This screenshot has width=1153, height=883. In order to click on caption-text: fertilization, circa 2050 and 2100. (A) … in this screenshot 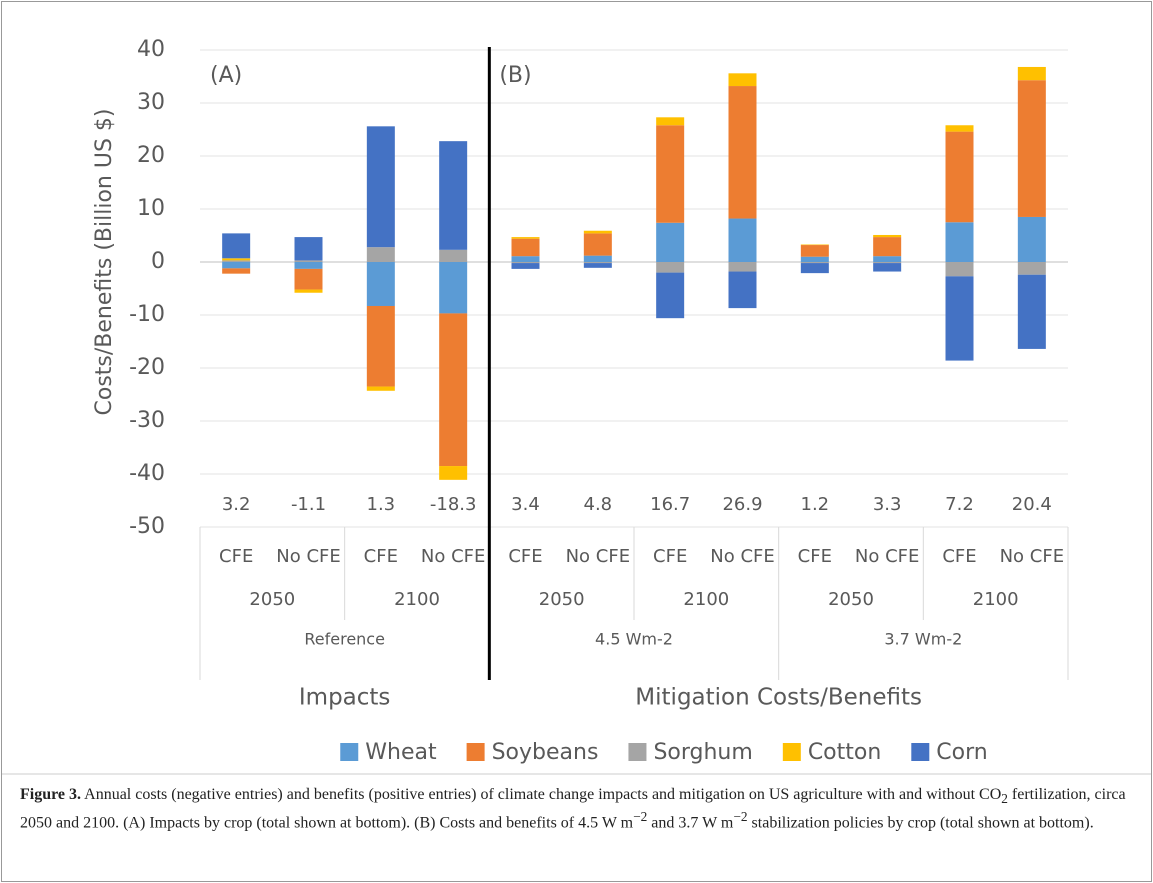, I will do `click(573, 809)`.